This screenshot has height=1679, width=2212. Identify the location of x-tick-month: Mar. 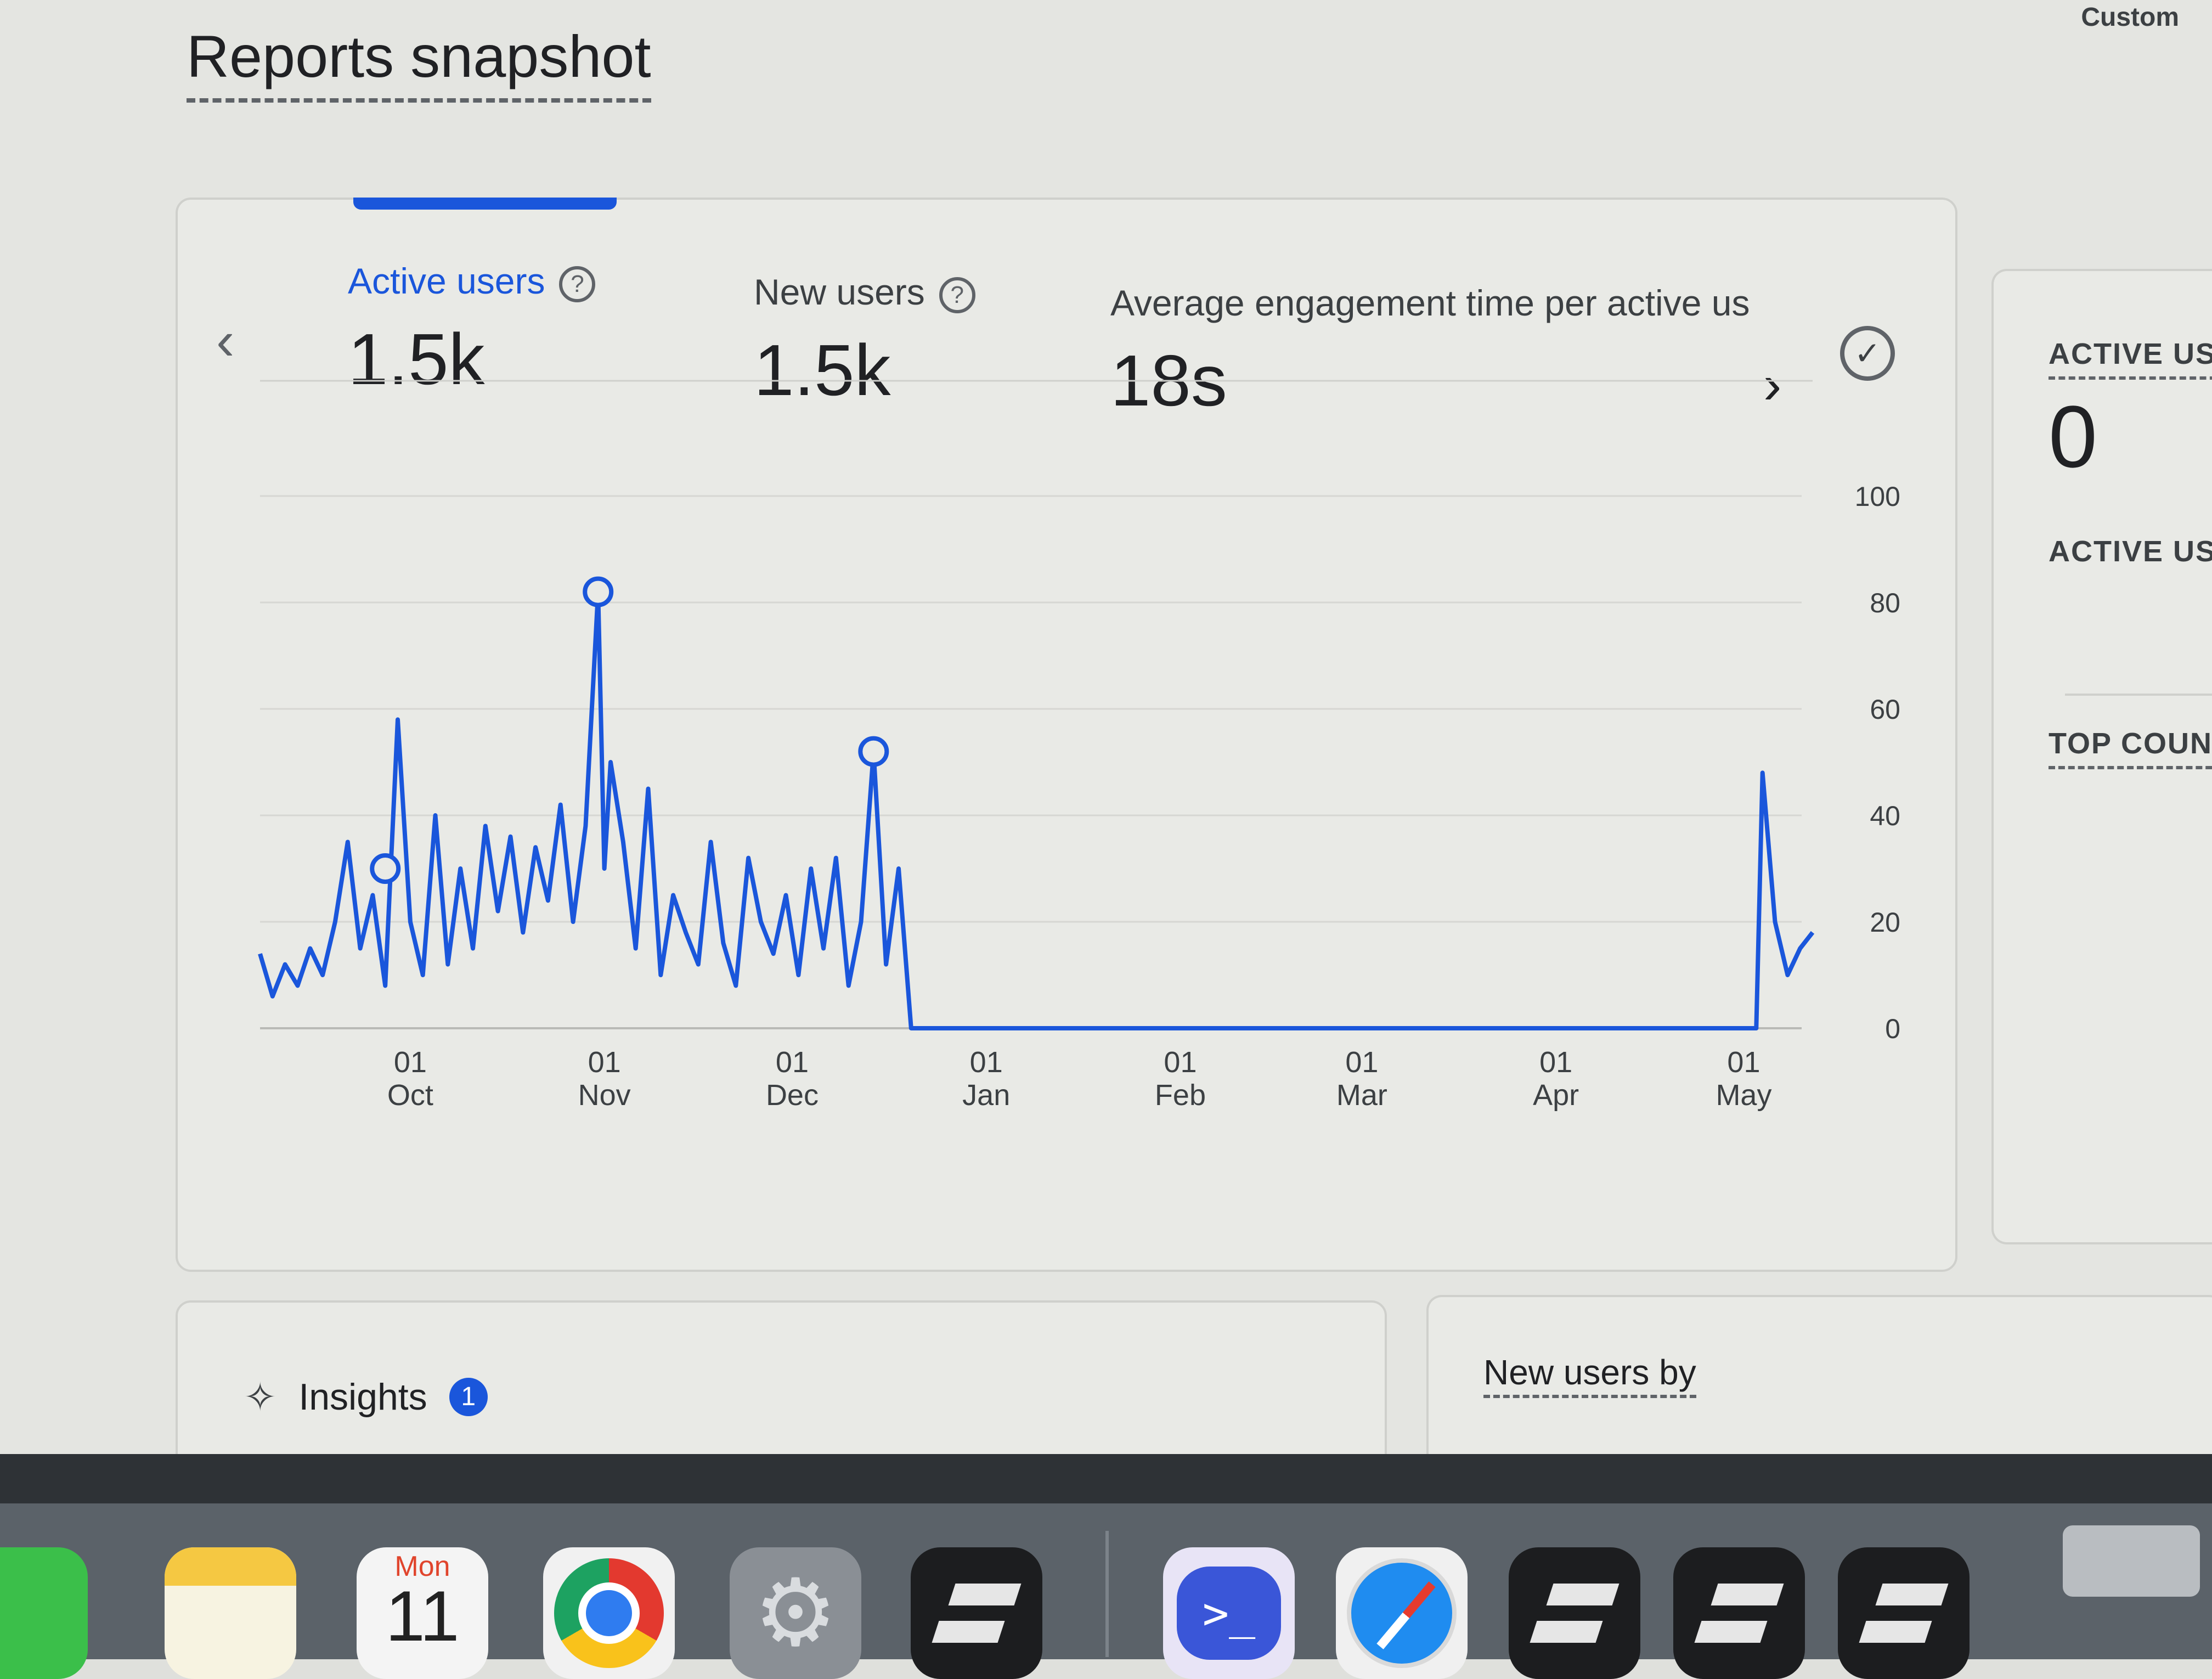
(1362, 1096).